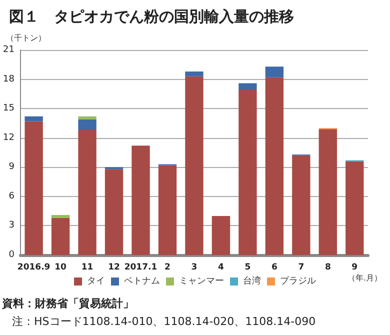 The width and height of the screenshot is (390, 335). I want to click on x-tick-label: 4, so click(221, 267).